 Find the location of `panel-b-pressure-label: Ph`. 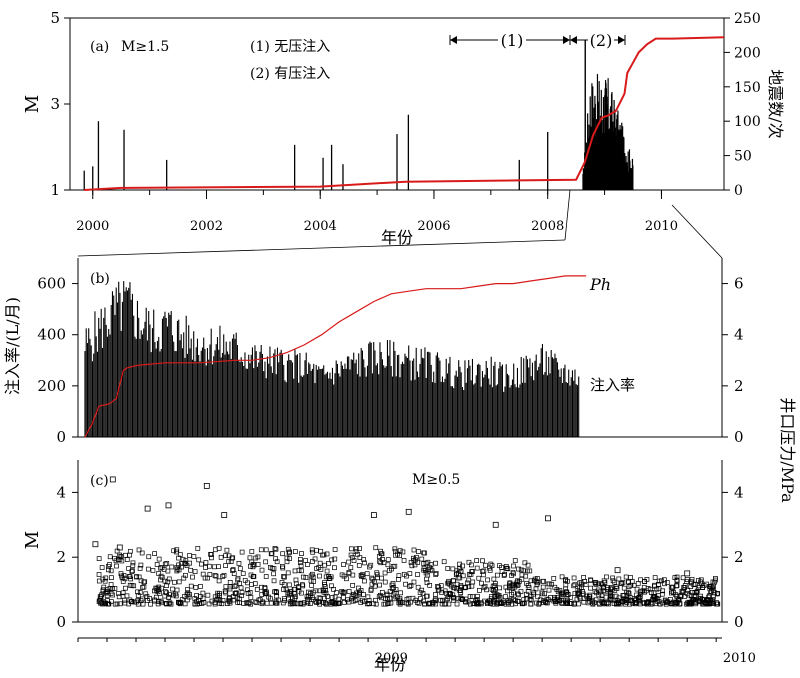

panel-b-pressure-label: Ph is located at coordinates (600, 284).